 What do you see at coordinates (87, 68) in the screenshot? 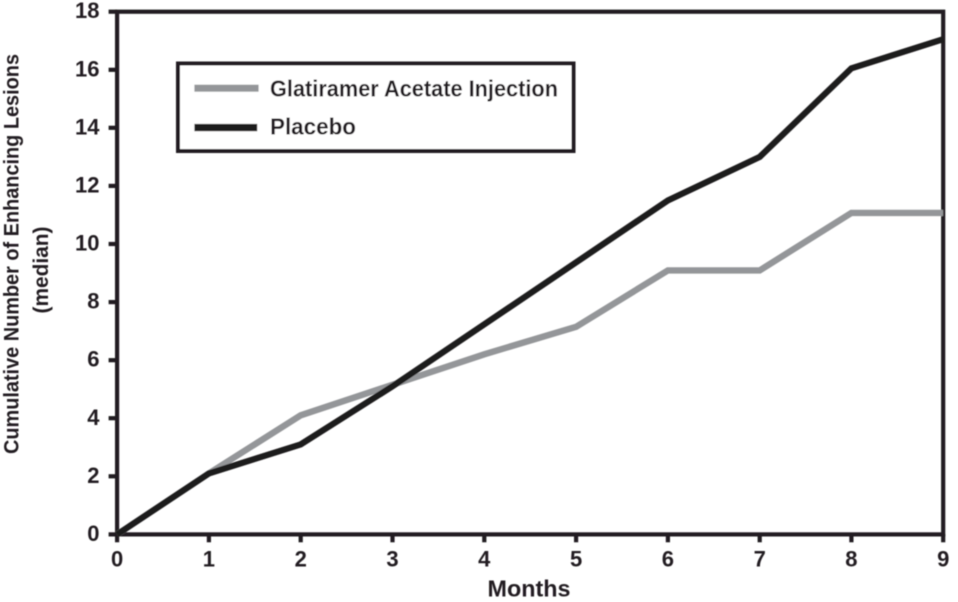
I see `svg-text: 16` at bounding box center [87, 68].